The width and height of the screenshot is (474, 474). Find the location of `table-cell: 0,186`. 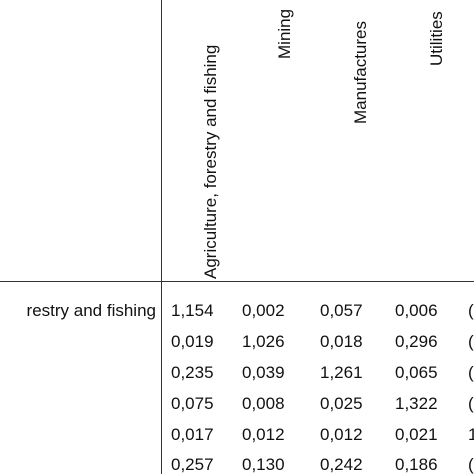

table-cell: 0,186 is located at coordinates (416, 464).